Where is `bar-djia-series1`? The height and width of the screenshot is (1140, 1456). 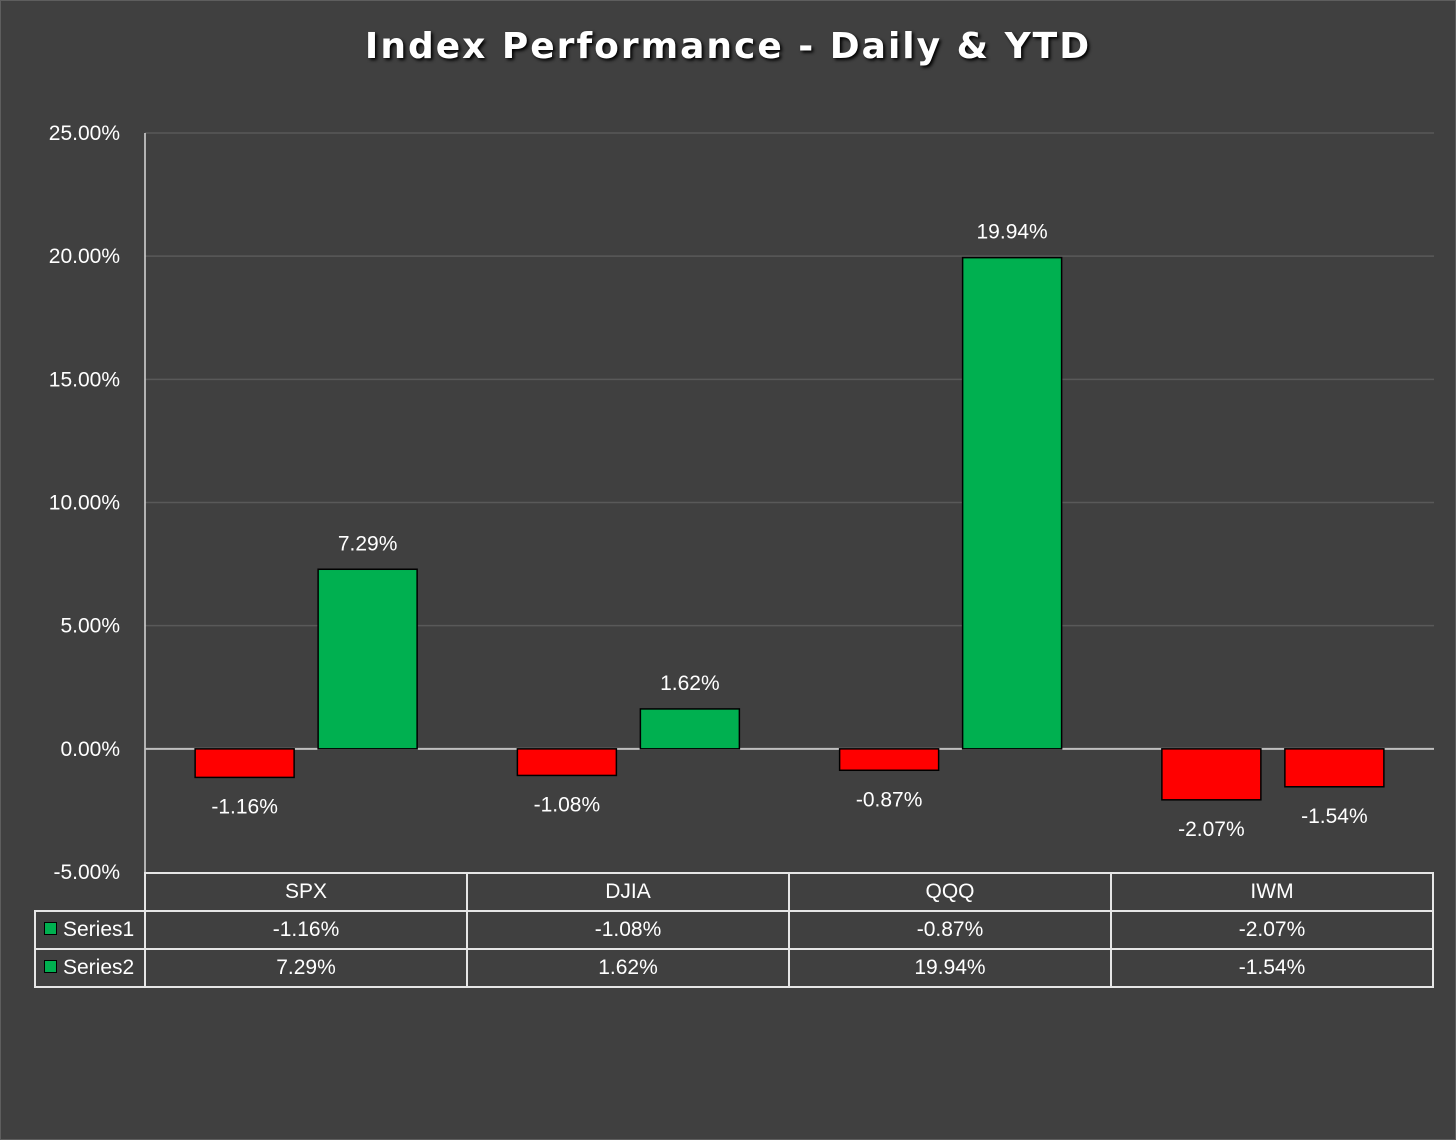
bar-djia-series1 is located at coordinates (567, 762).